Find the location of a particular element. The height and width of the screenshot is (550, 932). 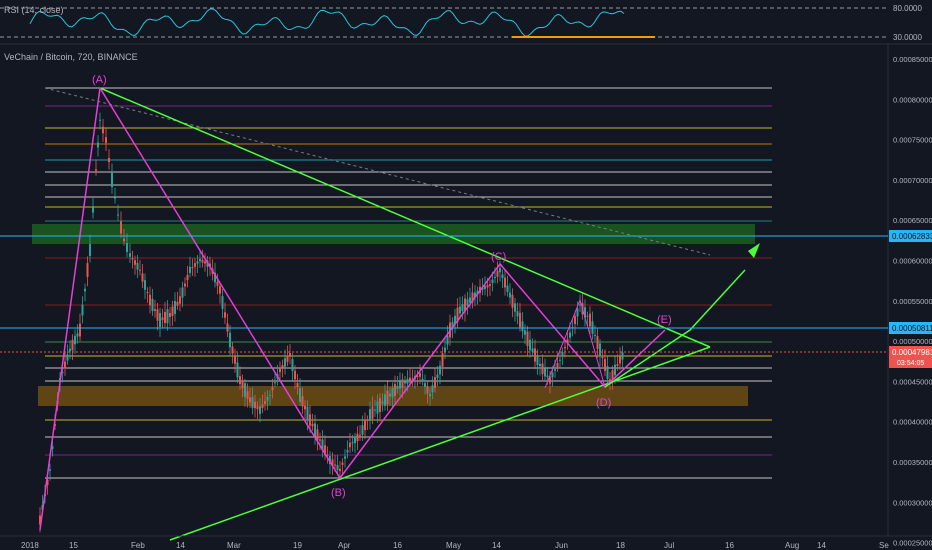

wave-label-c: (C) is located at coordinates (498, 257).